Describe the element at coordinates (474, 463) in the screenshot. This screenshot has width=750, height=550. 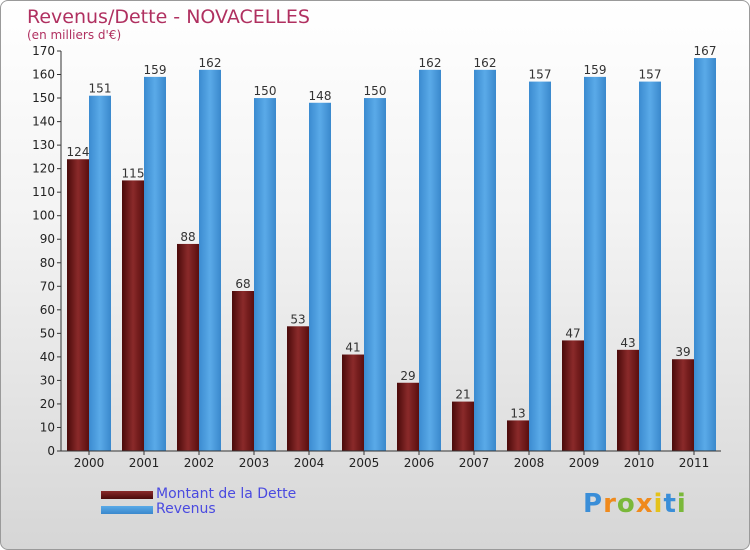
I see `x-tick-label-2007: 2007` at that location.